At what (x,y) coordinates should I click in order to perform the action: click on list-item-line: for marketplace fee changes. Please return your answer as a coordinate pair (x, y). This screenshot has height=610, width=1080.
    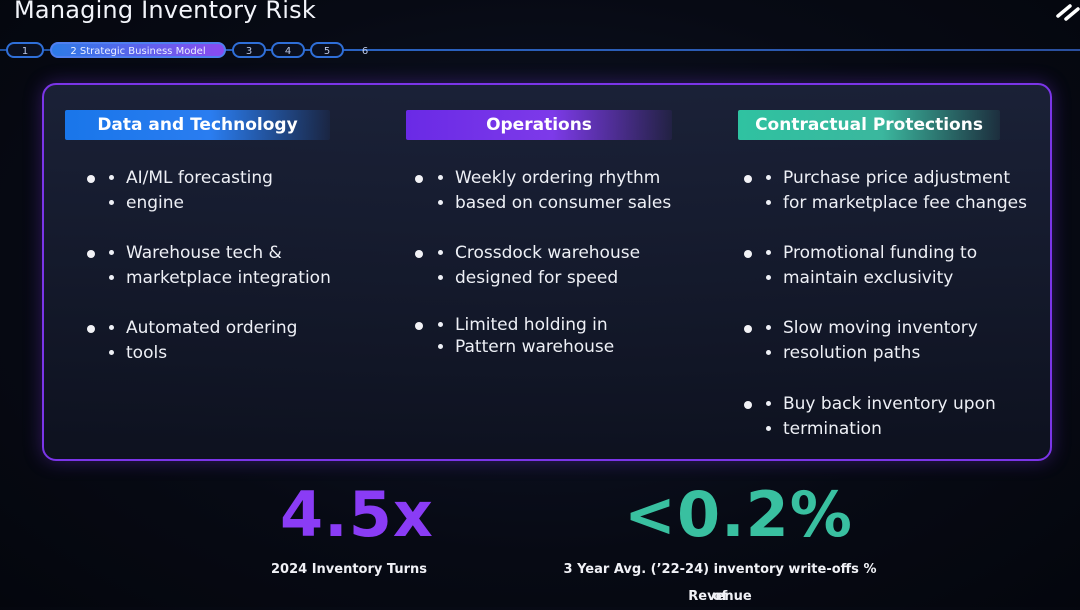
    Looking at the image, I should click on (905, 203).